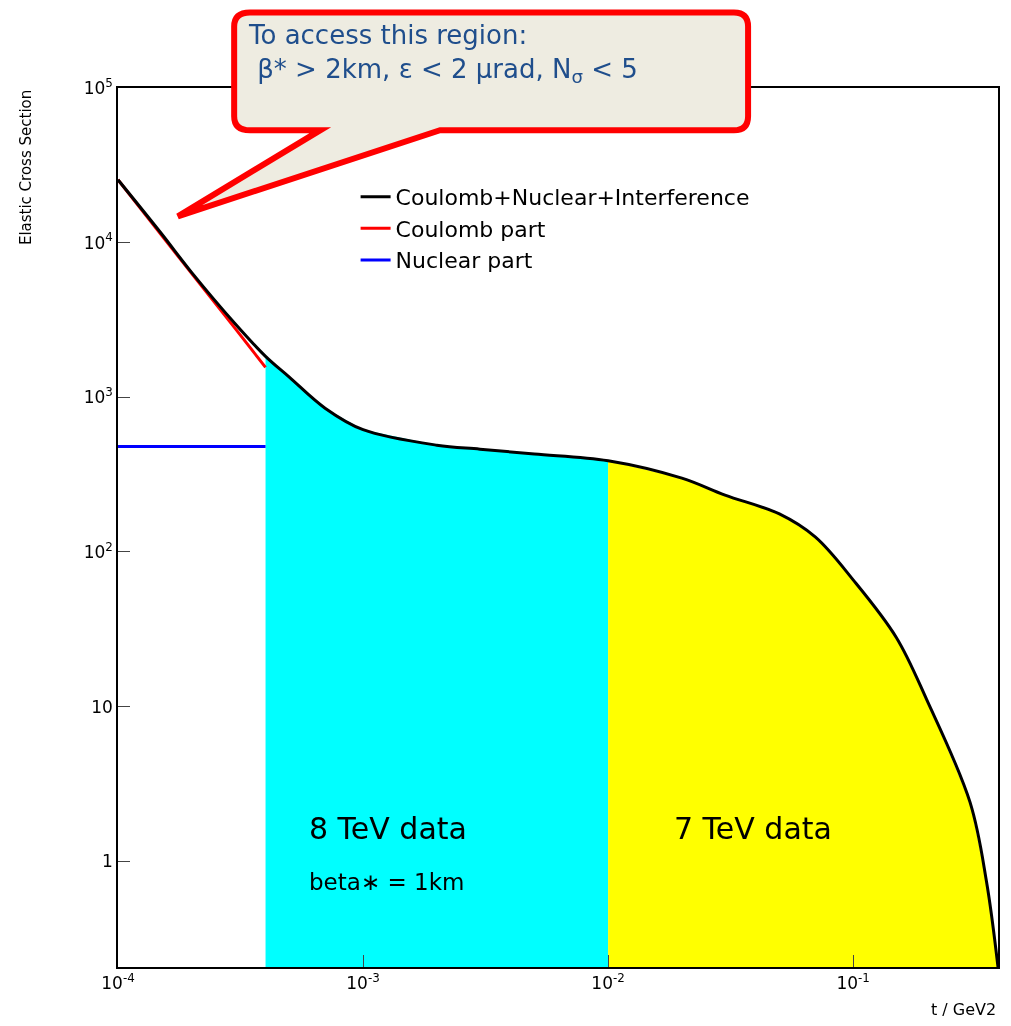  Describe the element at coordinates (102, 706) in the screenshot. I see `y-tick-label: 10` at that location.